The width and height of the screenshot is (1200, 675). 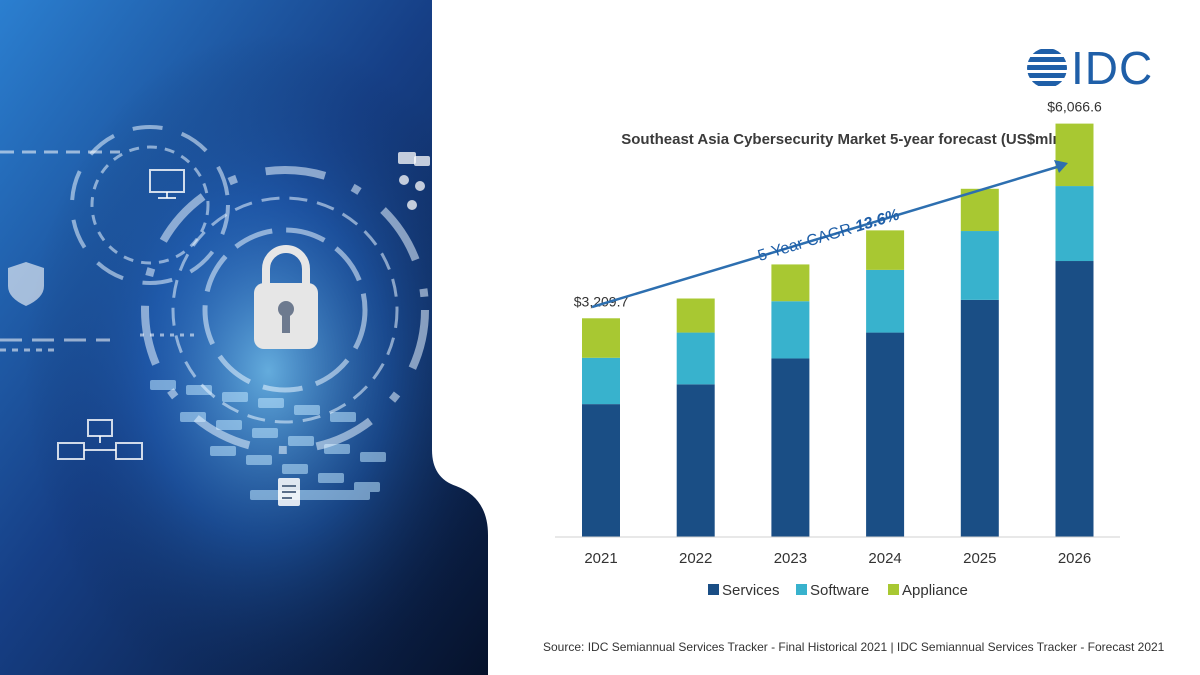 I want to click on legend-swatch-services, so click(x=713, y=589).